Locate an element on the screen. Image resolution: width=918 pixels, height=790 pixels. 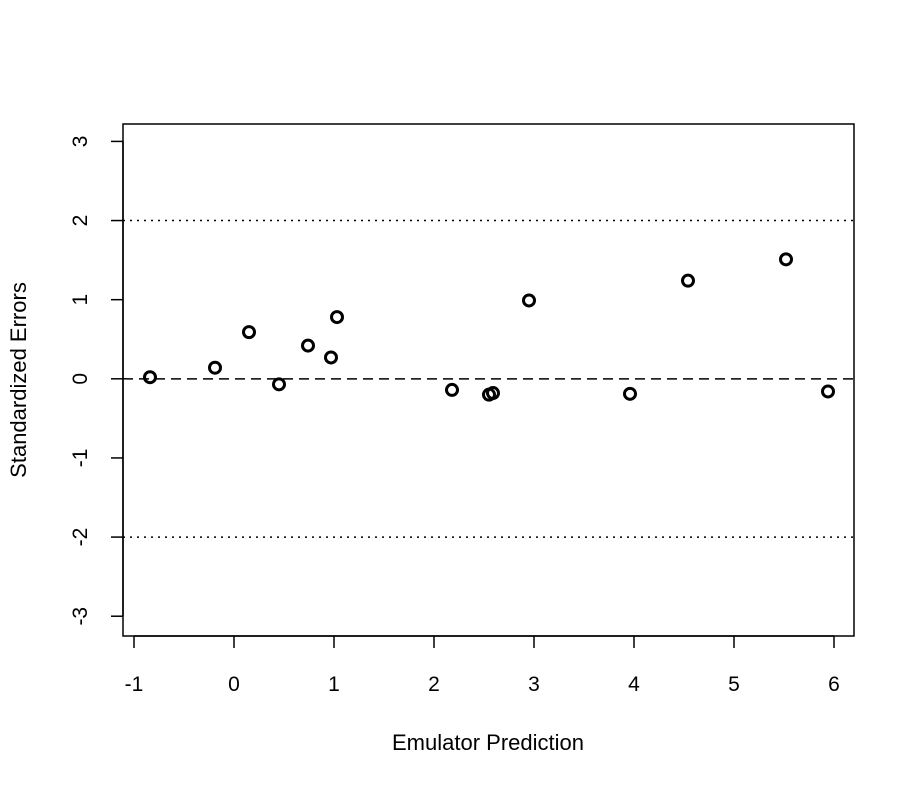
y-tick-label: -3 is located at coordinates (80, 616).